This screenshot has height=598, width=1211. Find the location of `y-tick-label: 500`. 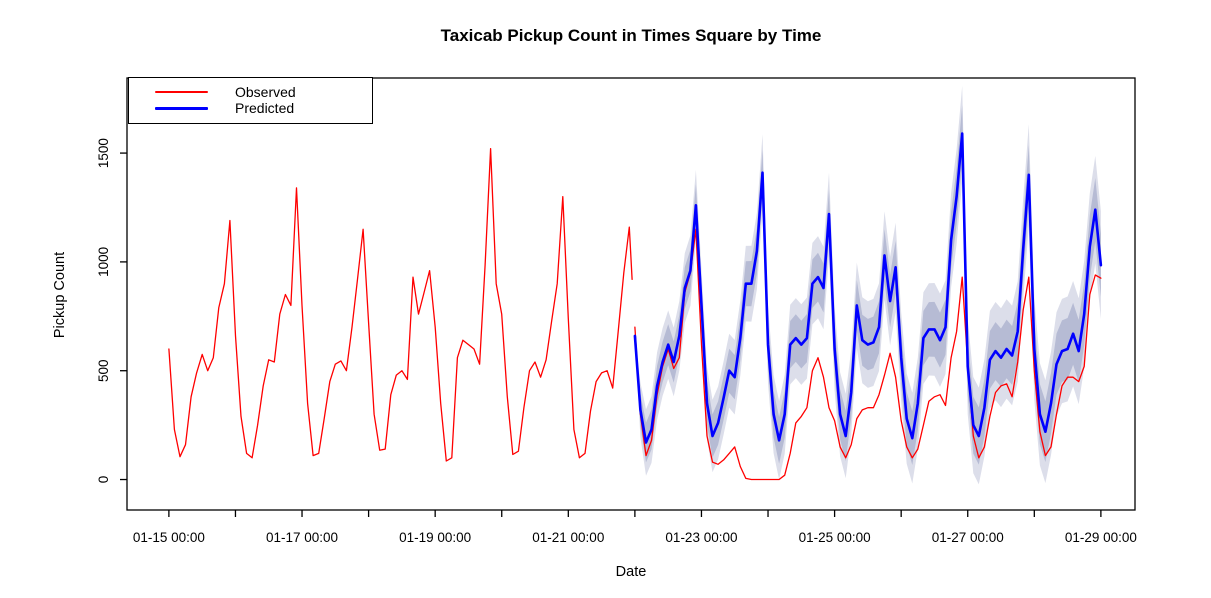

y-tick-label: 500 is located at coordinates (103, 370).